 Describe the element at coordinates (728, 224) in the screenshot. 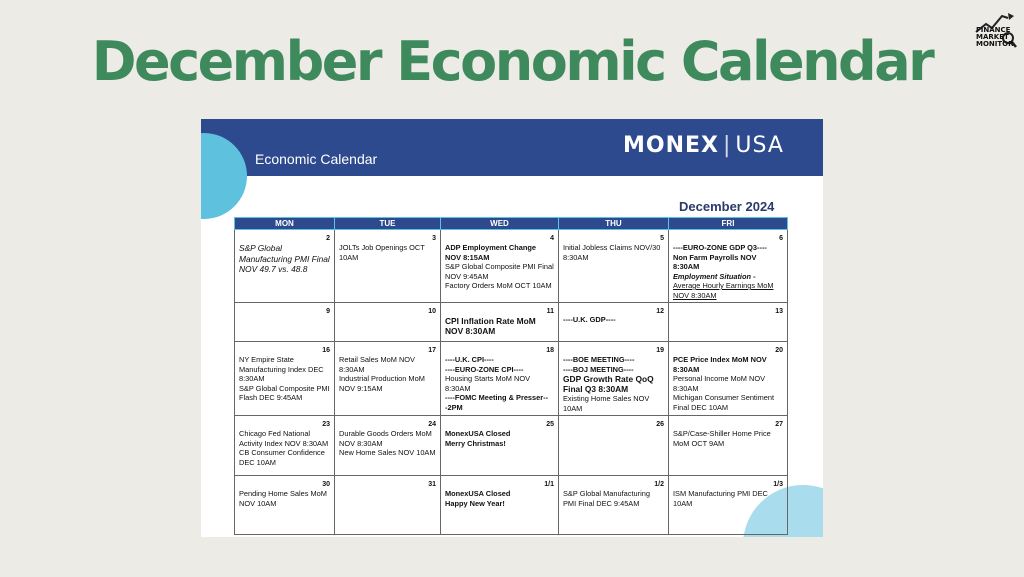

I see `weekday-fri: FRI` at that location.